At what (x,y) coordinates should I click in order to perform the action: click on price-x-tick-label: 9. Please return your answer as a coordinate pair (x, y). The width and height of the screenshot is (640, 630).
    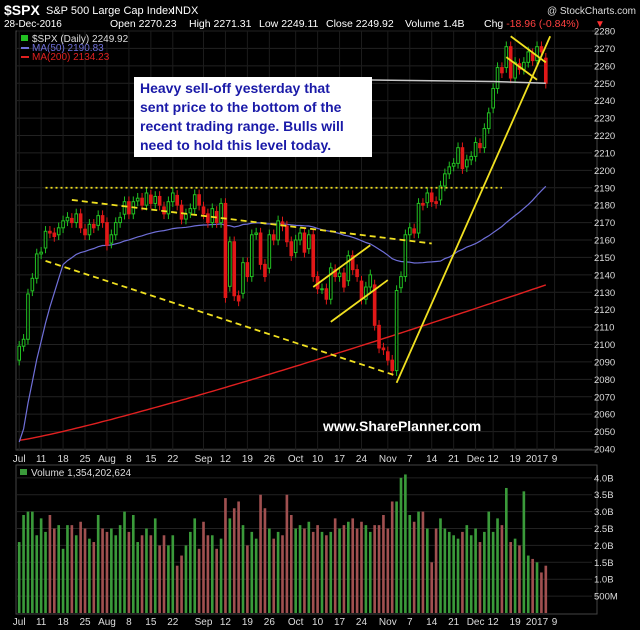
    Looking at the image, I should click on (555, 459).